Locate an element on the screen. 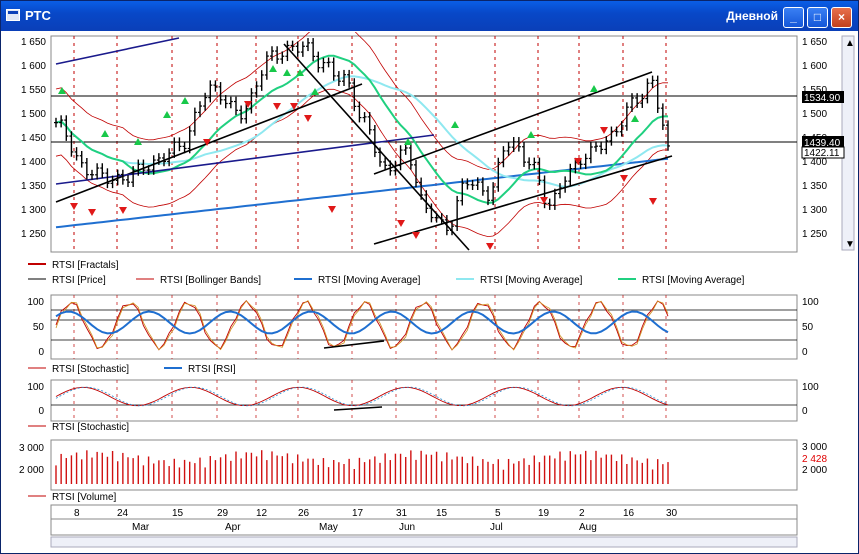 Image resolution: width=859 pixels, height=554 pixels. y-tick: 3 000 is located at coordinates (31, 448).